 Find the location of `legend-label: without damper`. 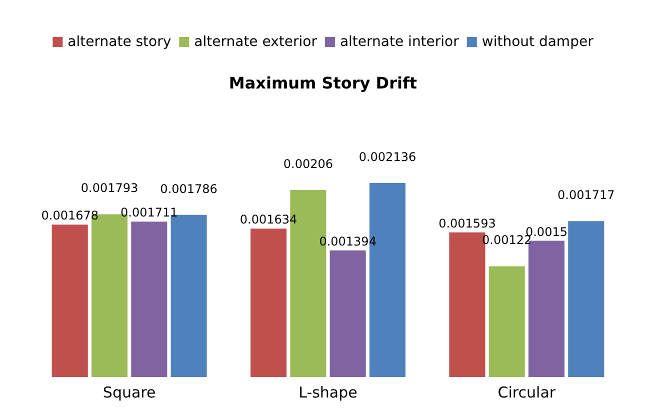

legend-label: without damper is located at coordinates (538, 42).